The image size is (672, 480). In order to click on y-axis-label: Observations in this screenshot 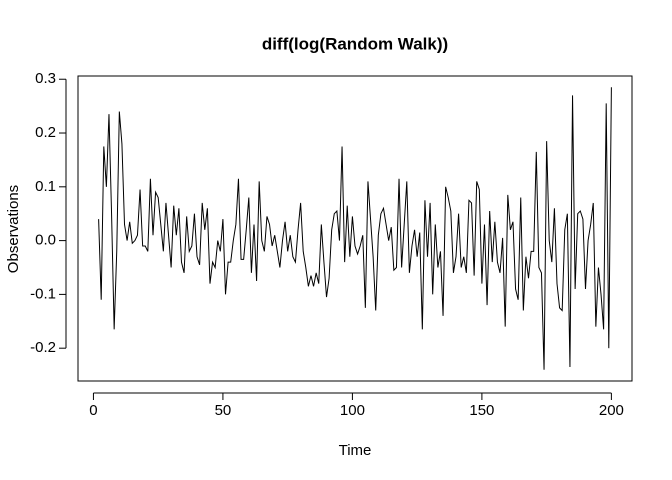, I will do `click(13, 229)`.